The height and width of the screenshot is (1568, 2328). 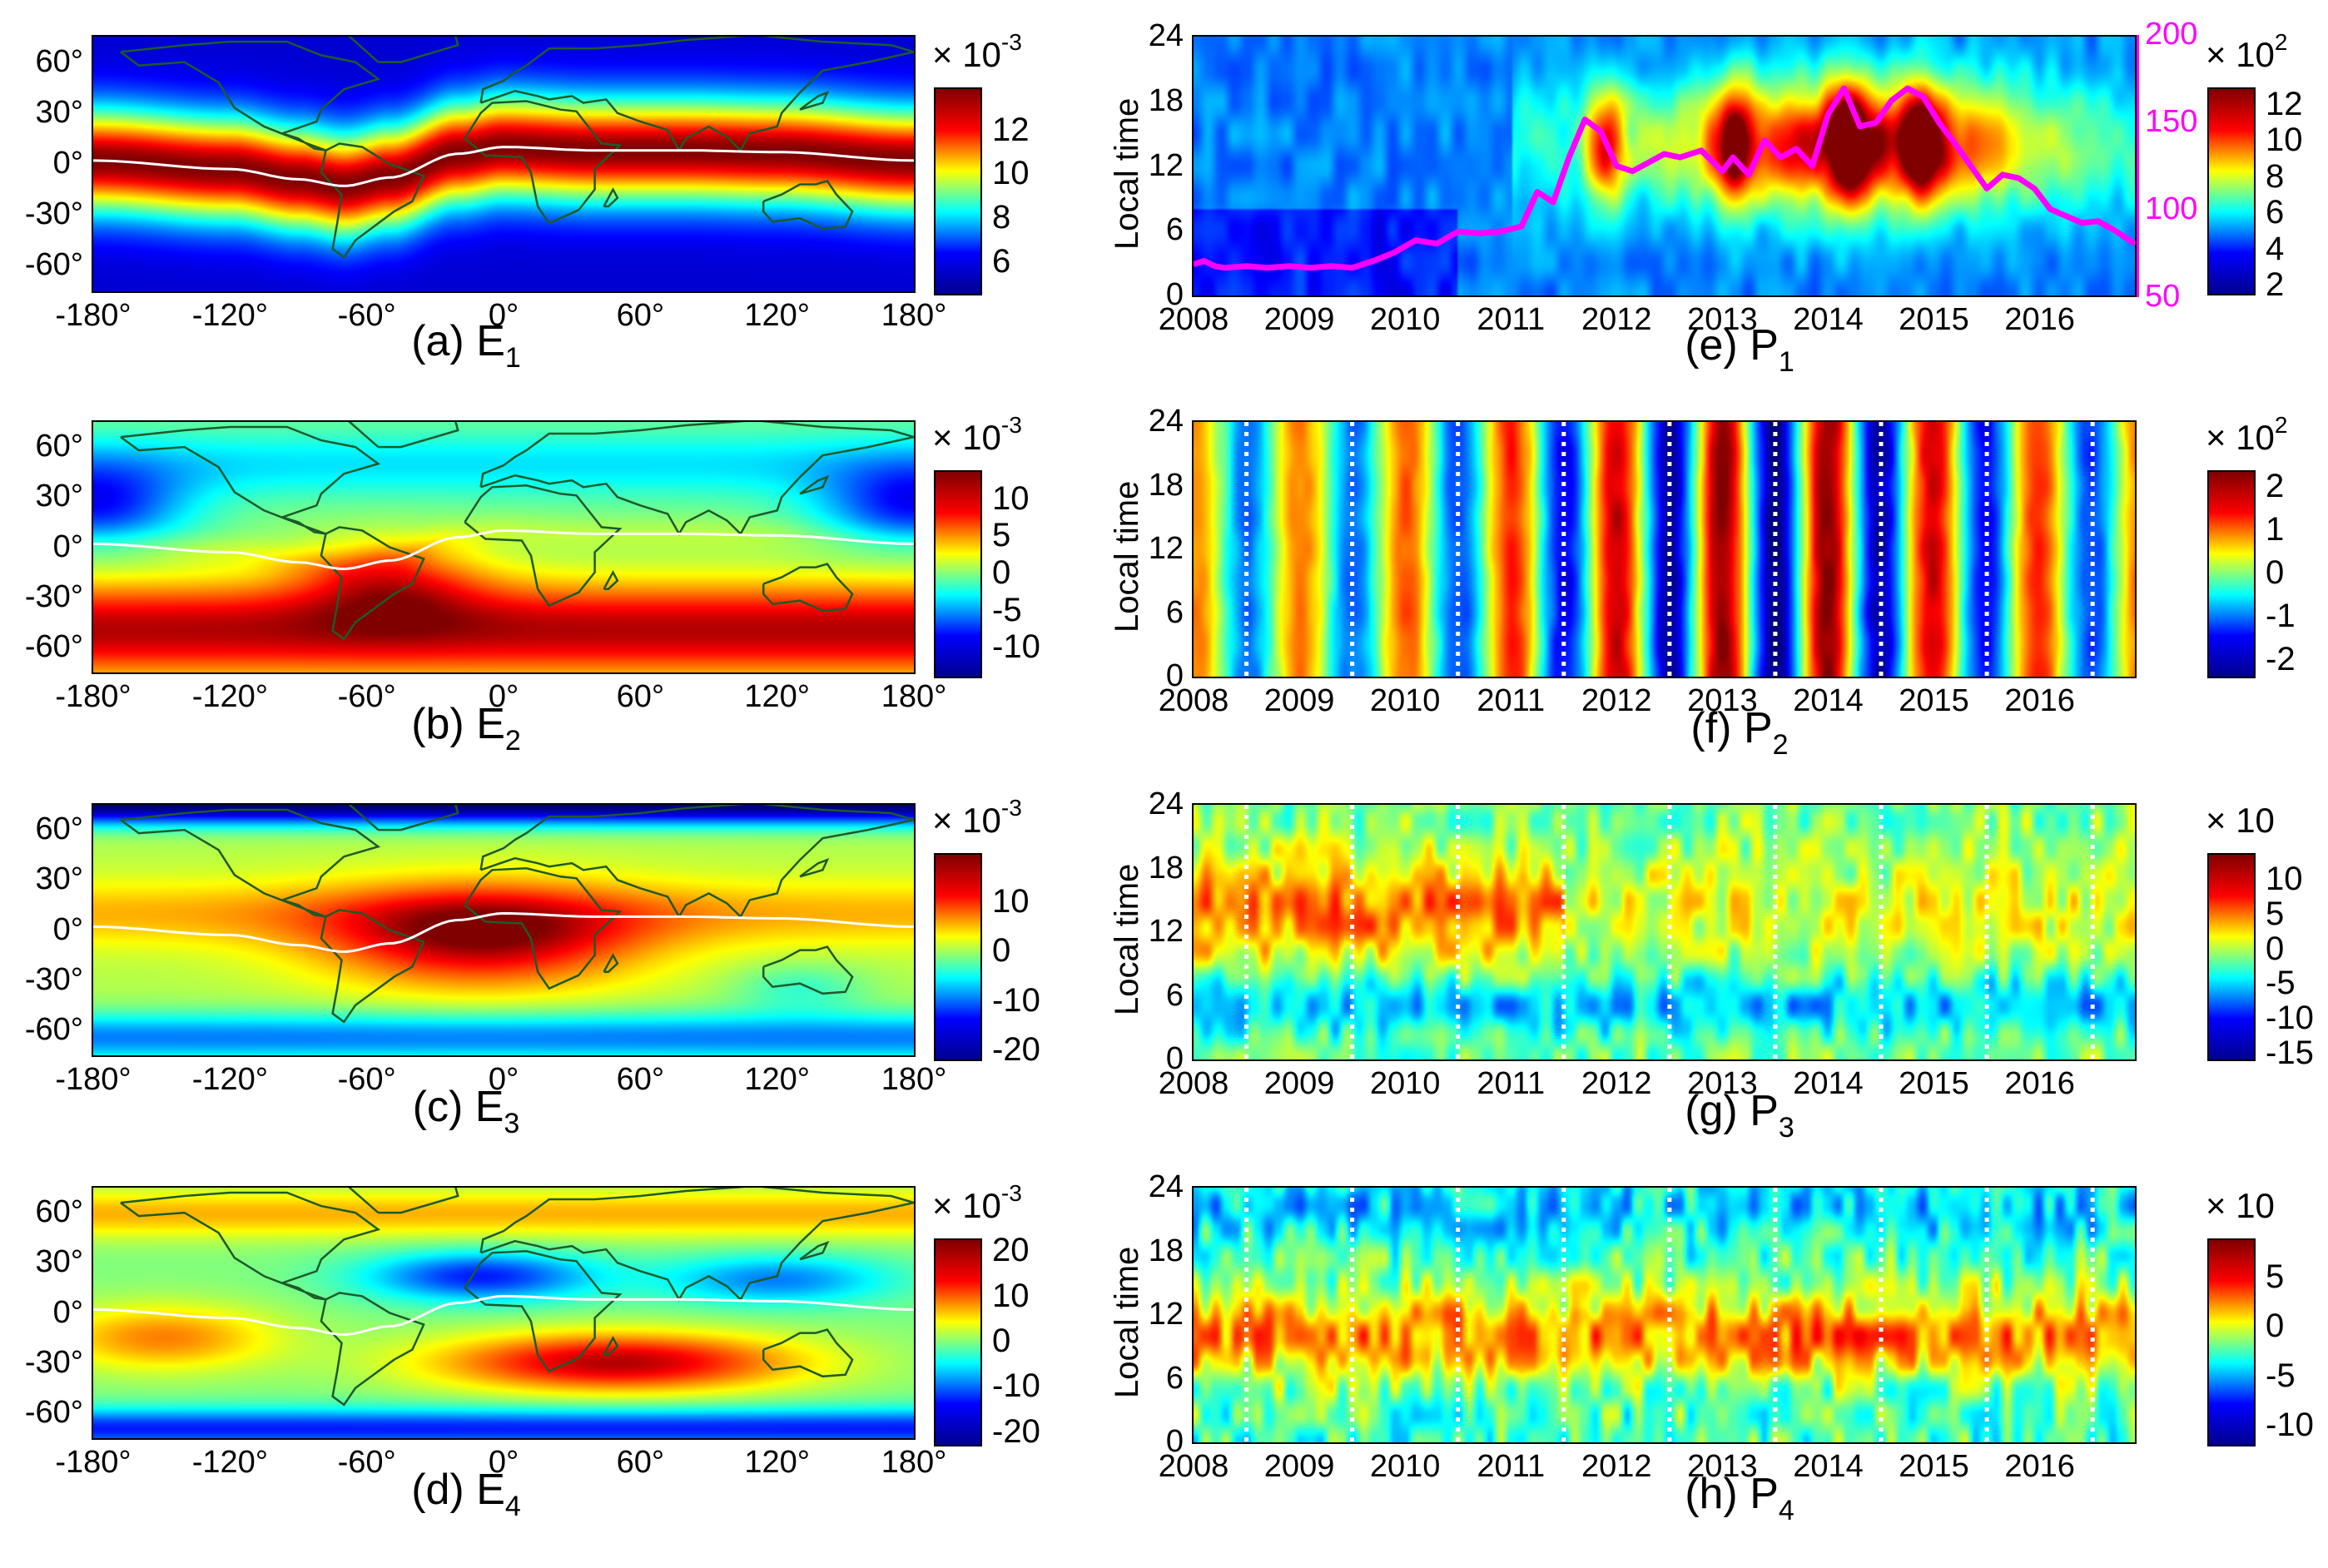 What do you see at coordinates (503, 315) in the screenshot?
I see `x-tick-label: 0°` at bounding box center [503, 315].